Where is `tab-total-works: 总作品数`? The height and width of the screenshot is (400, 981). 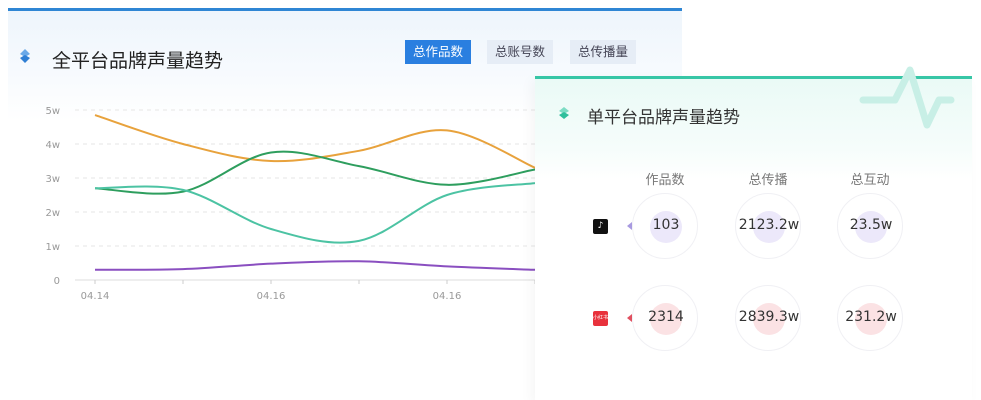
tab-total-works: 总作品数 is located at coordinates (438, 52).